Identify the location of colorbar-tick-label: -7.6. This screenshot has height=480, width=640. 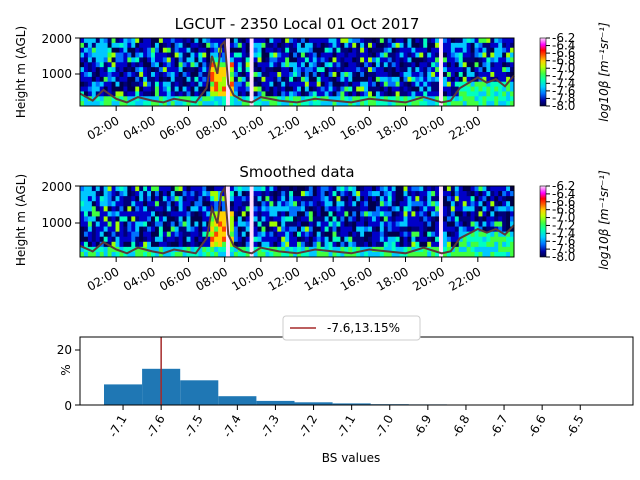
(563, 91).